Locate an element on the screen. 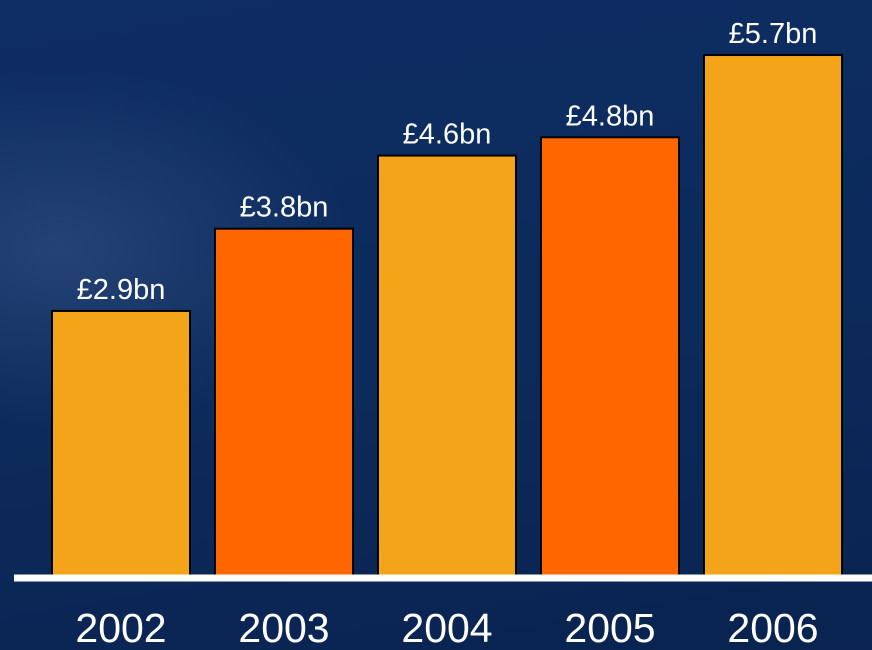  bar-2005 is located at coordinates (610, 356).